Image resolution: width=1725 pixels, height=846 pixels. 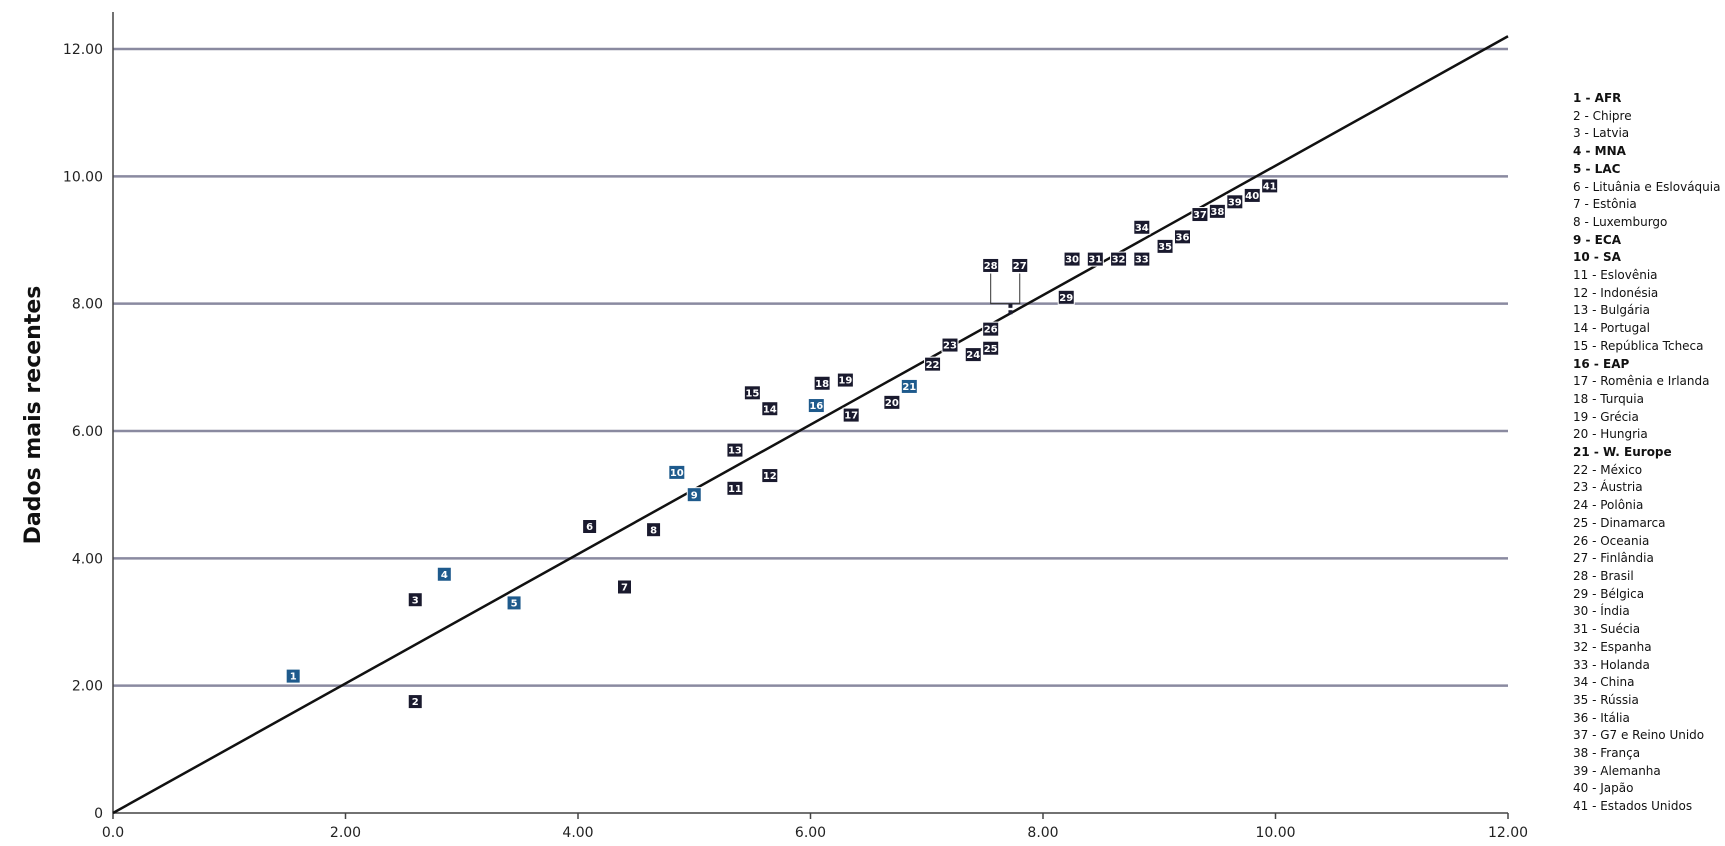 I want to click on data-point-17: 17, so click(x=851, y=415).